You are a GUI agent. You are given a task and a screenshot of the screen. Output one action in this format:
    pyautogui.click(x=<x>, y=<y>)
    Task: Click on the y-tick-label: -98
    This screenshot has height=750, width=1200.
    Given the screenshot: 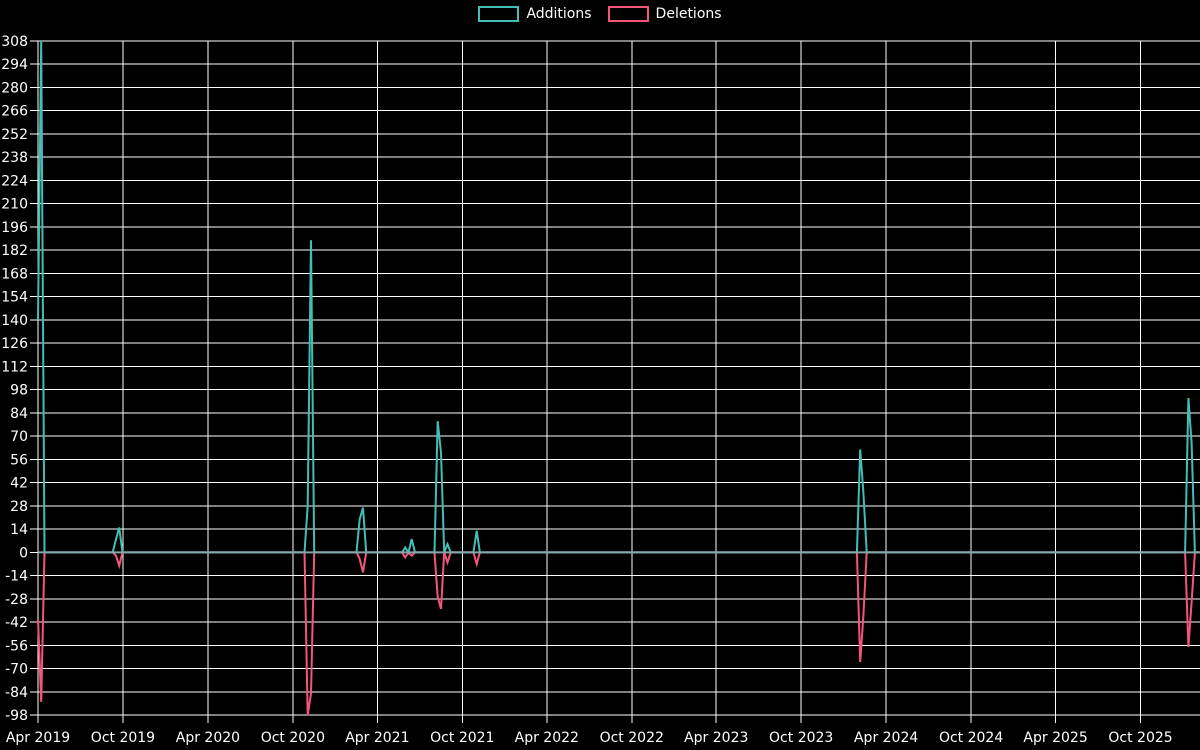 What is the action you would take?
    pyautogui.click(x=16, y=716)
    